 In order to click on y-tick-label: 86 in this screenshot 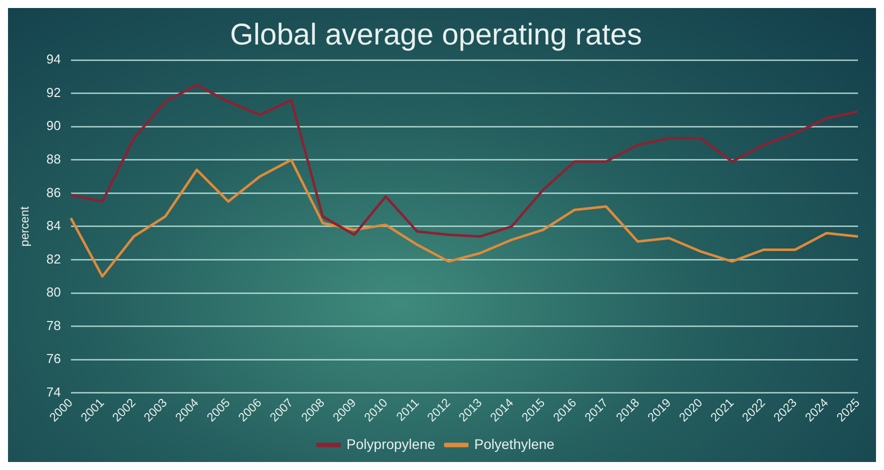, I will do `click(53, 192)`.